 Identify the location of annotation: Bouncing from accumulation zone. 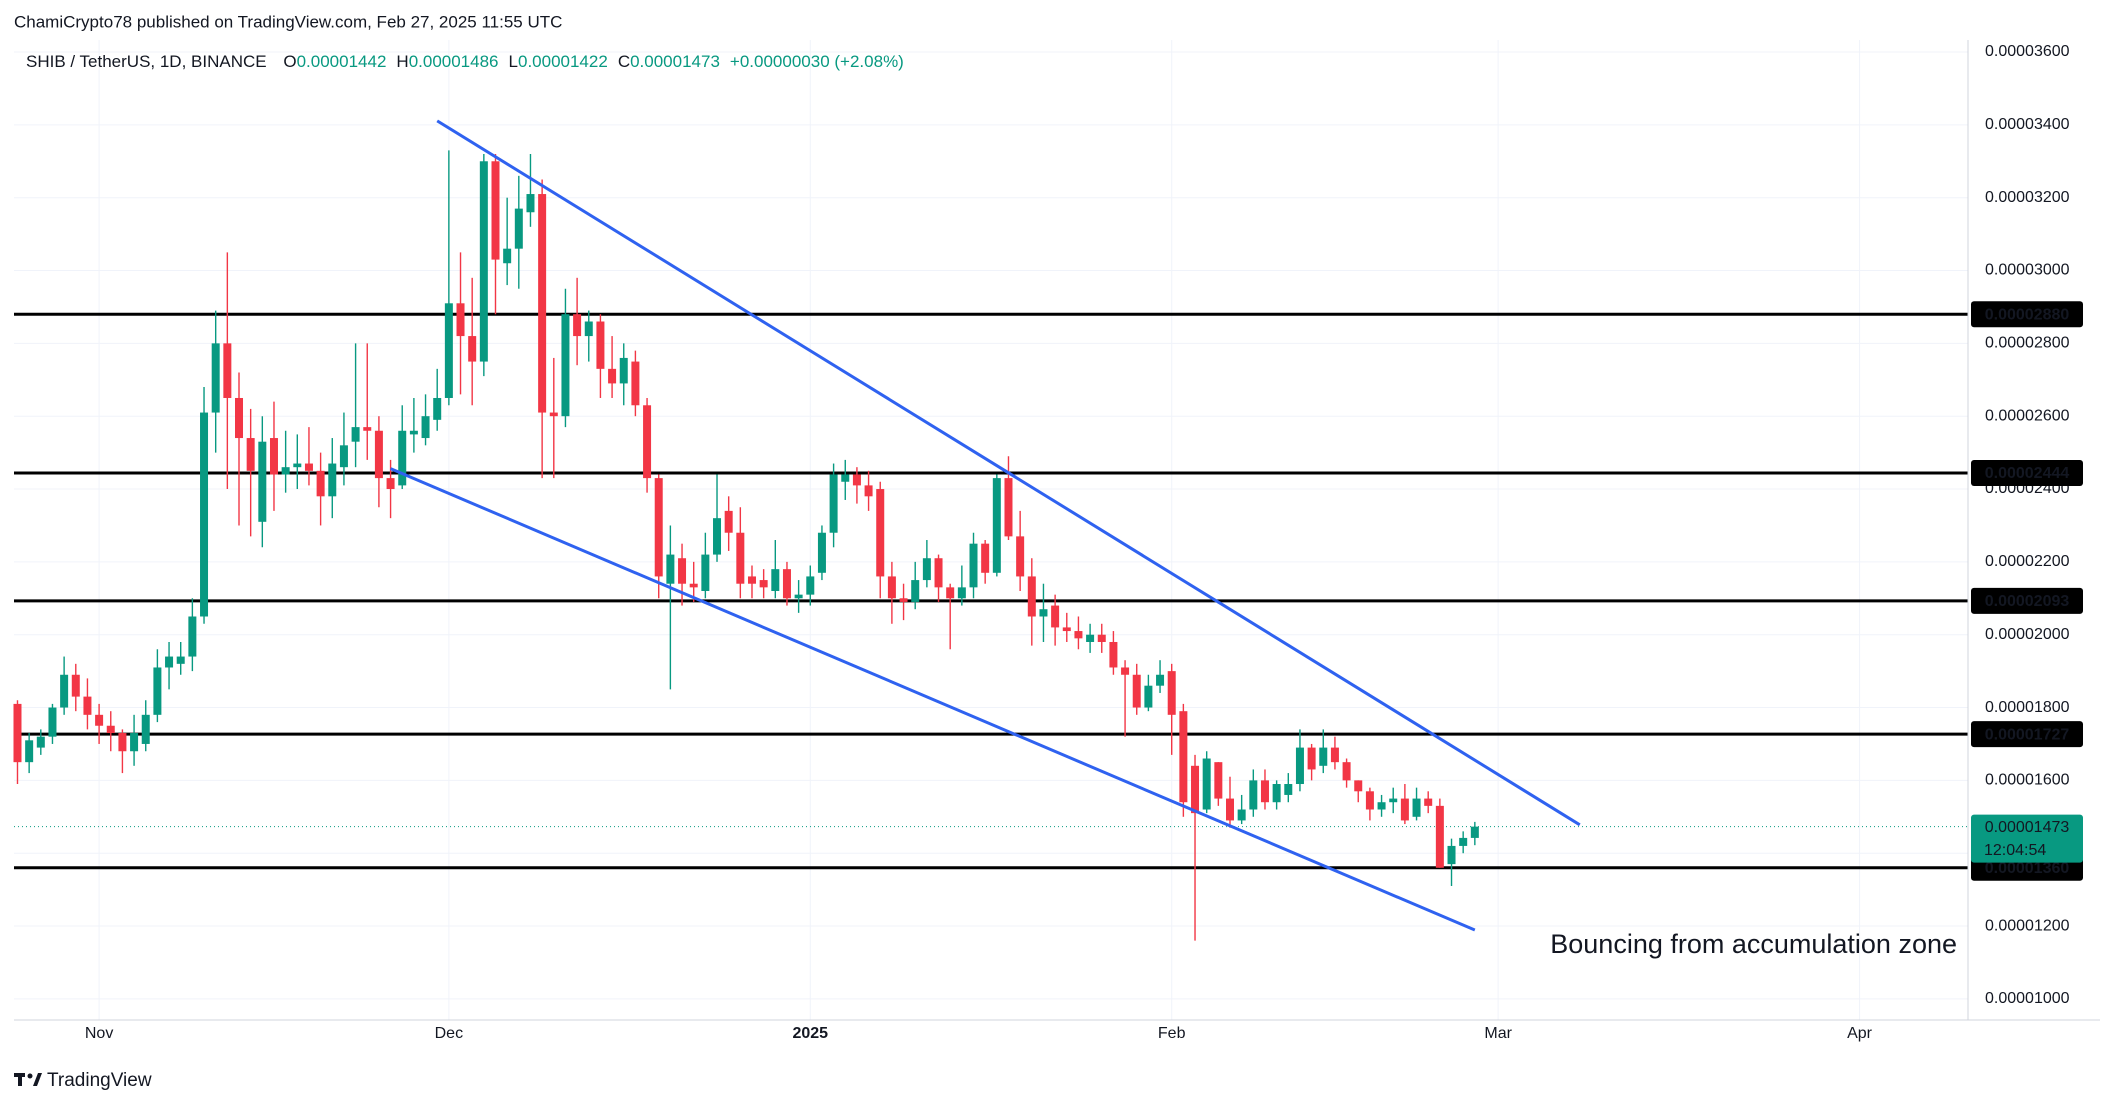
(1753, 944).